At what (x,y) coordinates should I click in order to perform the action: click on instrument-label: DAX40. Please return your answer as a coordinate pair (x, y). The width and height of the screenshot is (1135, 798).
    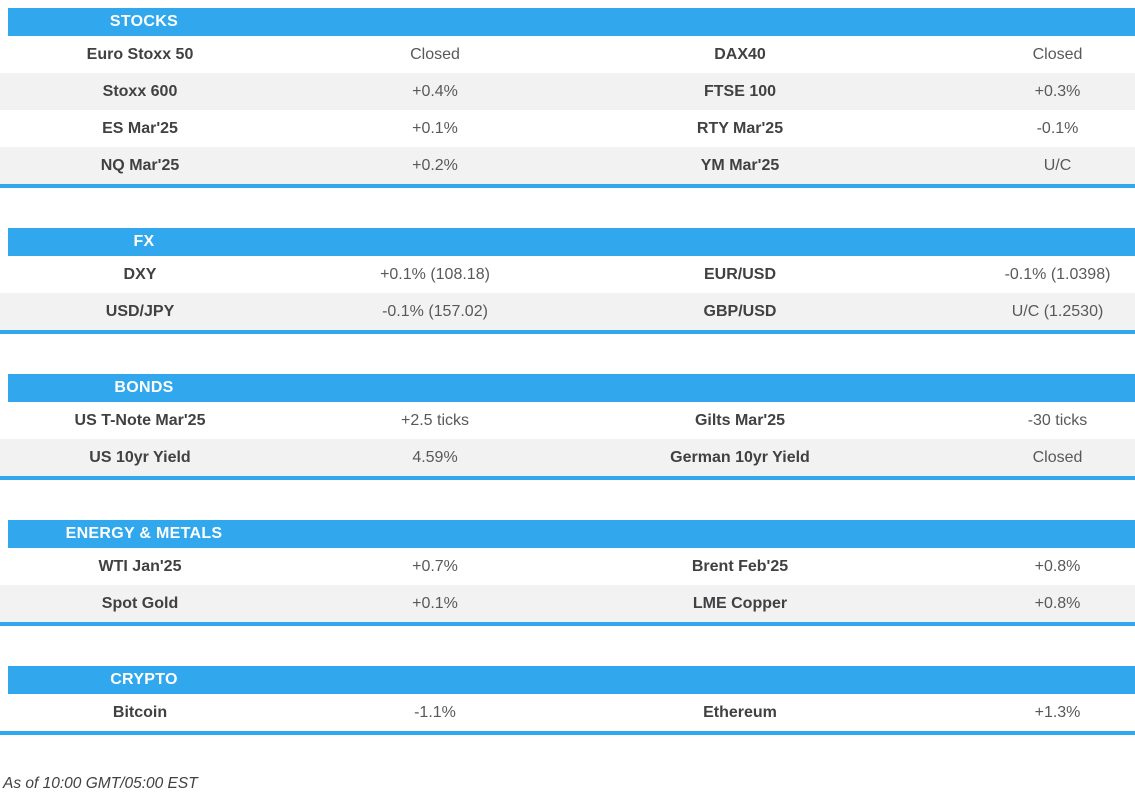
    Looking at the image, I should click on (740, 54).